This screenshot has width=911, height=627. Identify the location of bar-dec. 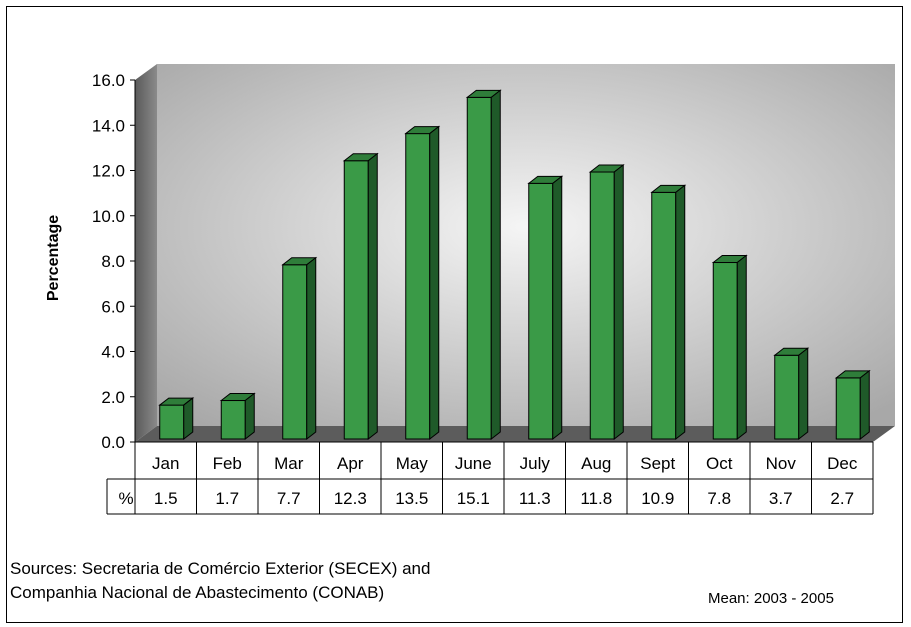
(852, 405).